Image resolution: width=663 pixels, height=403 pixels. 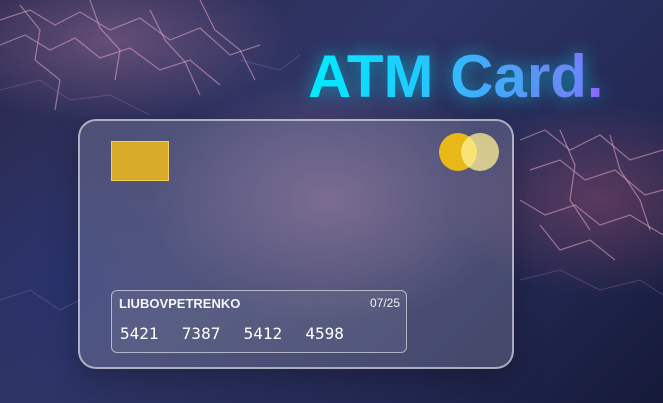 What do you see at coordinates (384, 303) in the screenshot?
I see `card-expiry-date: 07/25` at bounding box center [384, 303].